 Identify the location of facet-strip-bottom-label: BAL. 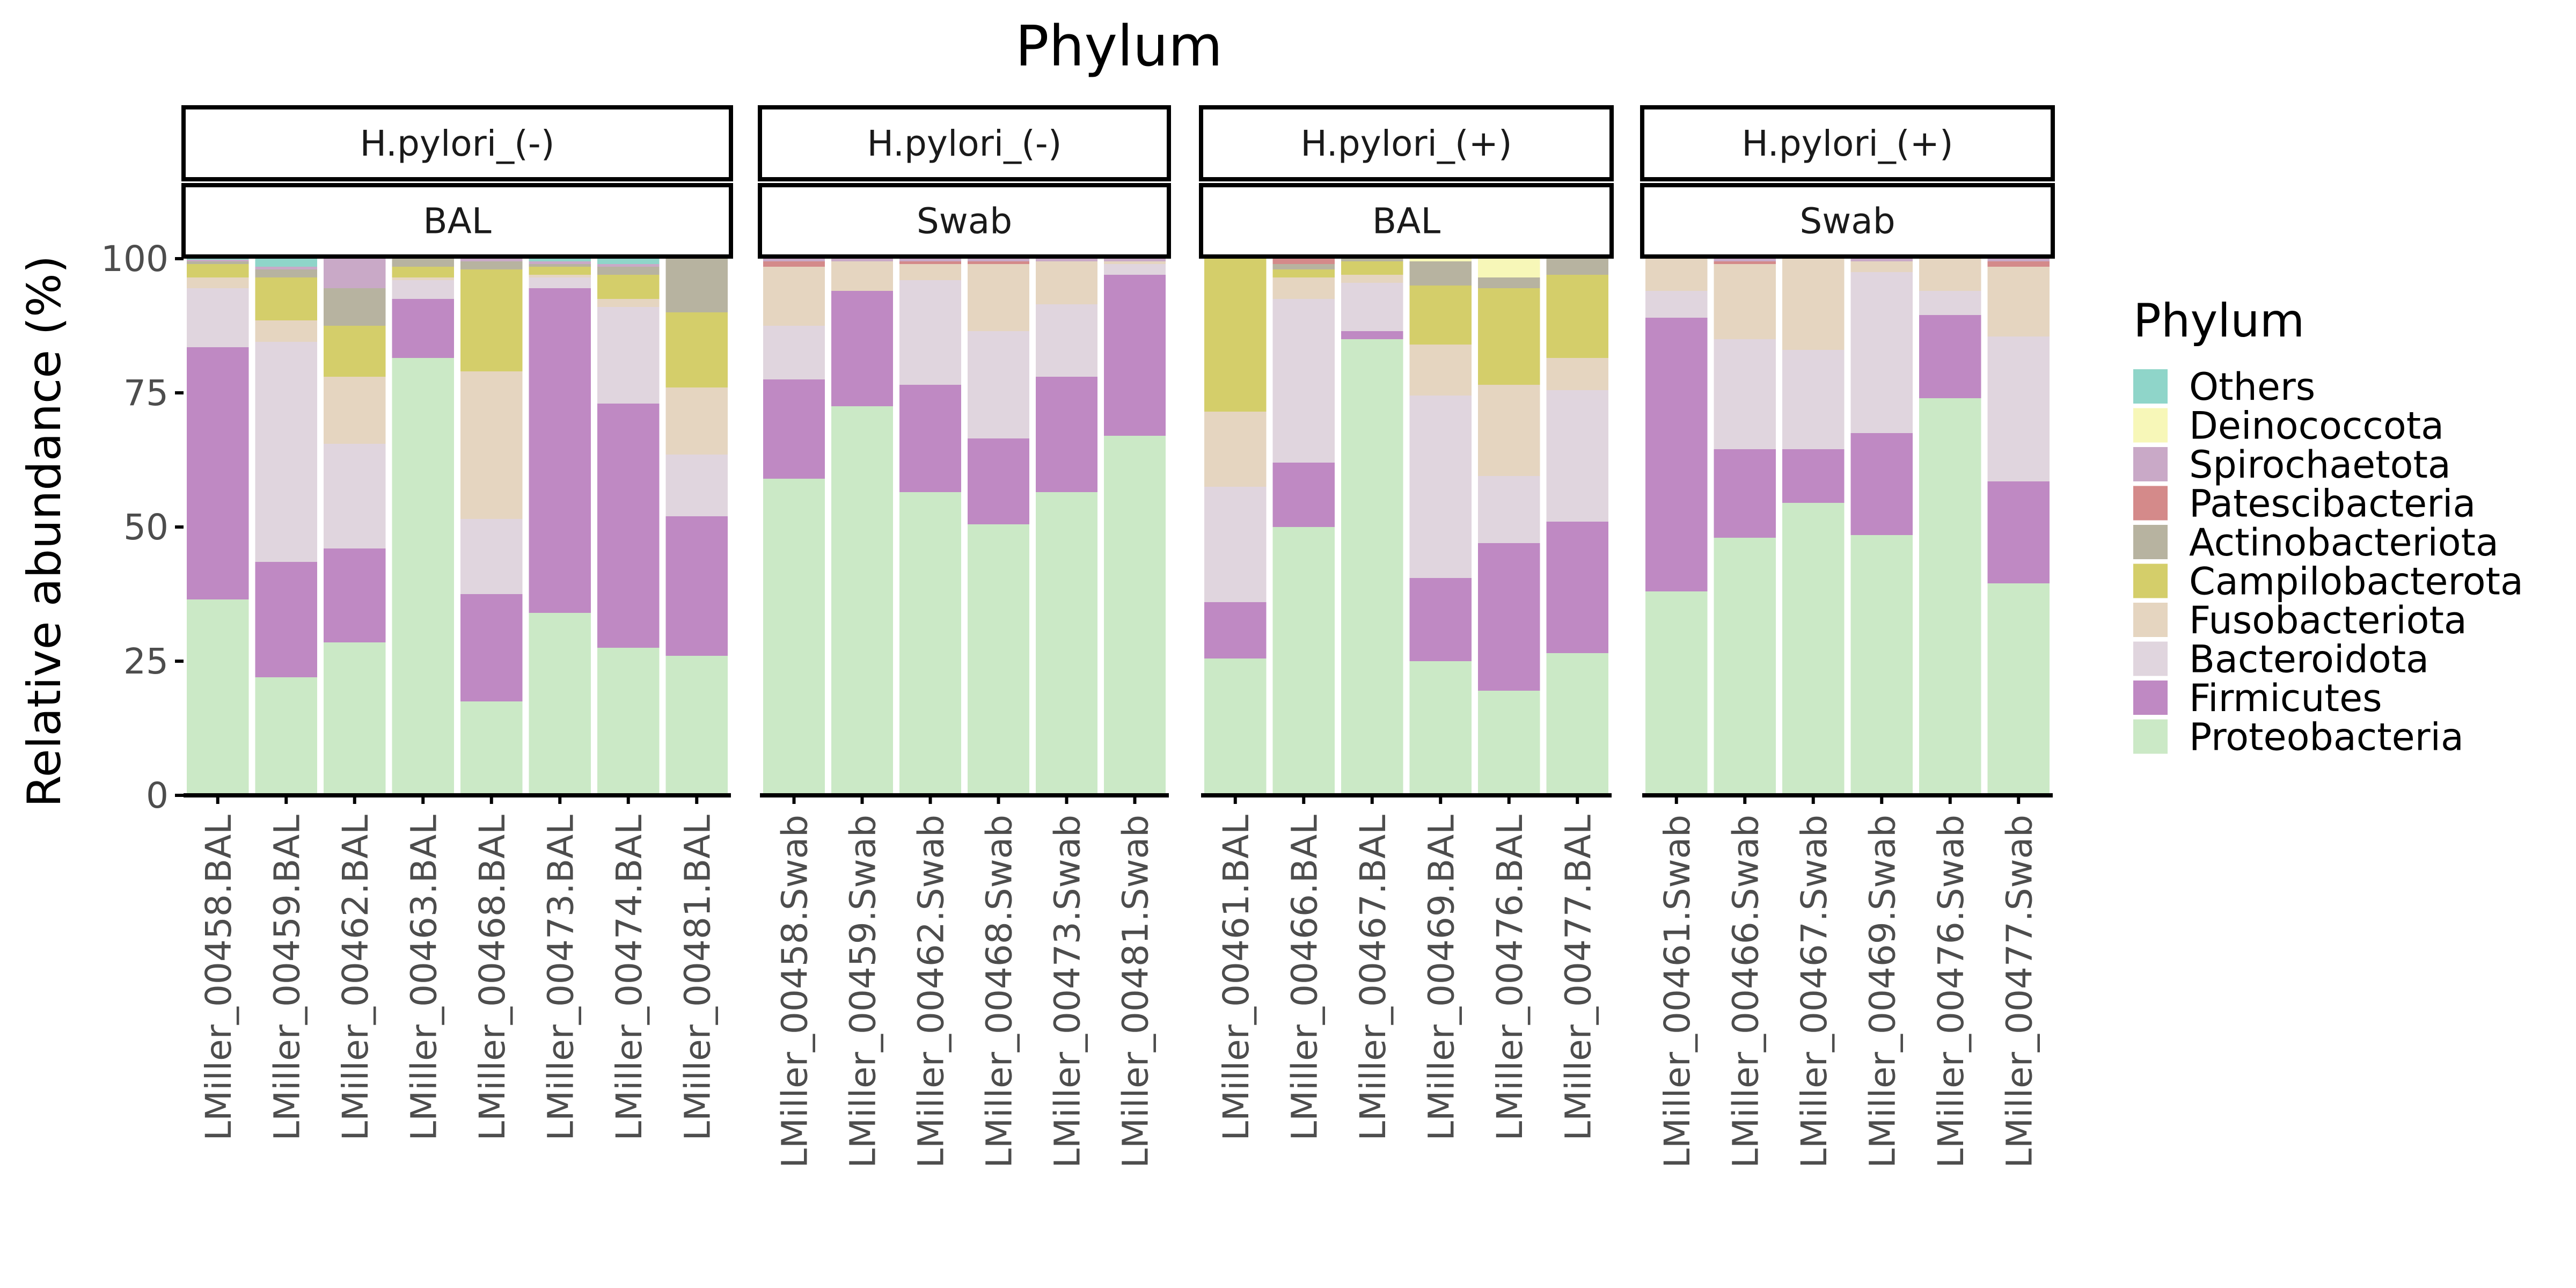
(1406, 221).